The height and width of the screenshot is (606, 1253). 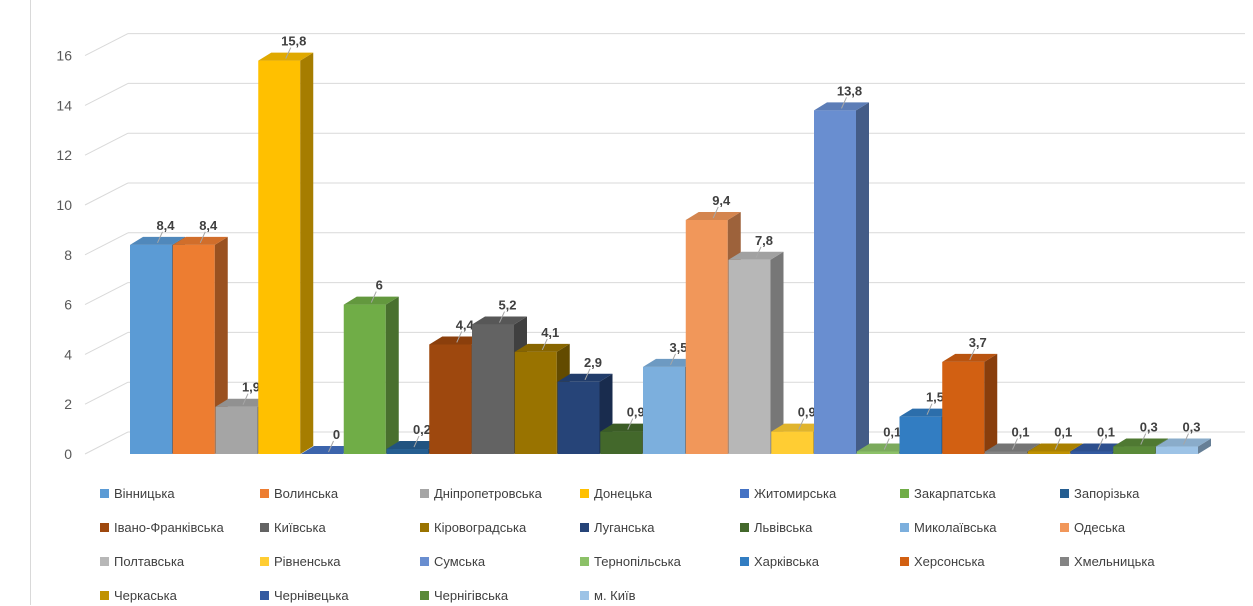 What do you see at coordinates (251, 387) in the screenshot?
I see `data-label: 1,9` at bounding box center [251, 387].